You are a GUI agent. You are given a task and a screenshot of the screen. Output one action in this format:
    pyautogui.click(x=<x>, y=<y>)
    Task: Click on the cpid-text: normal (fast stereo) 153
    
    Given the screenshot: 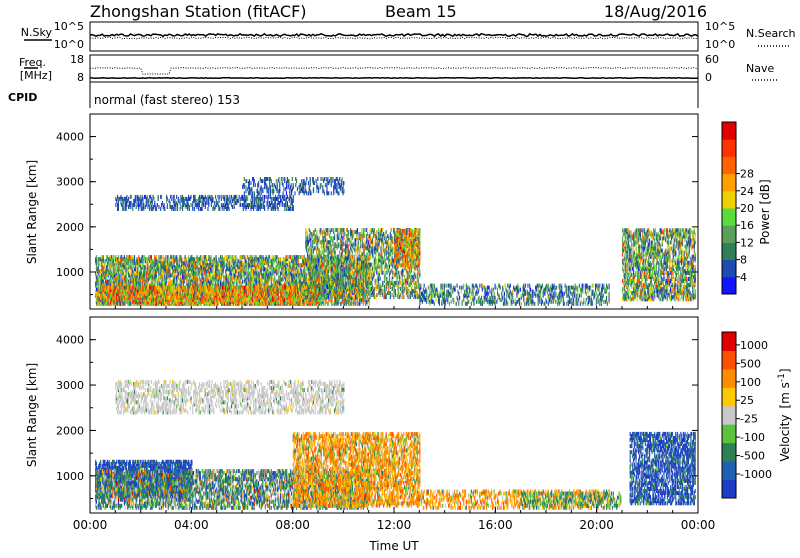 What is the action you would take?
    pyautogui.click(x=167, y=100)
    